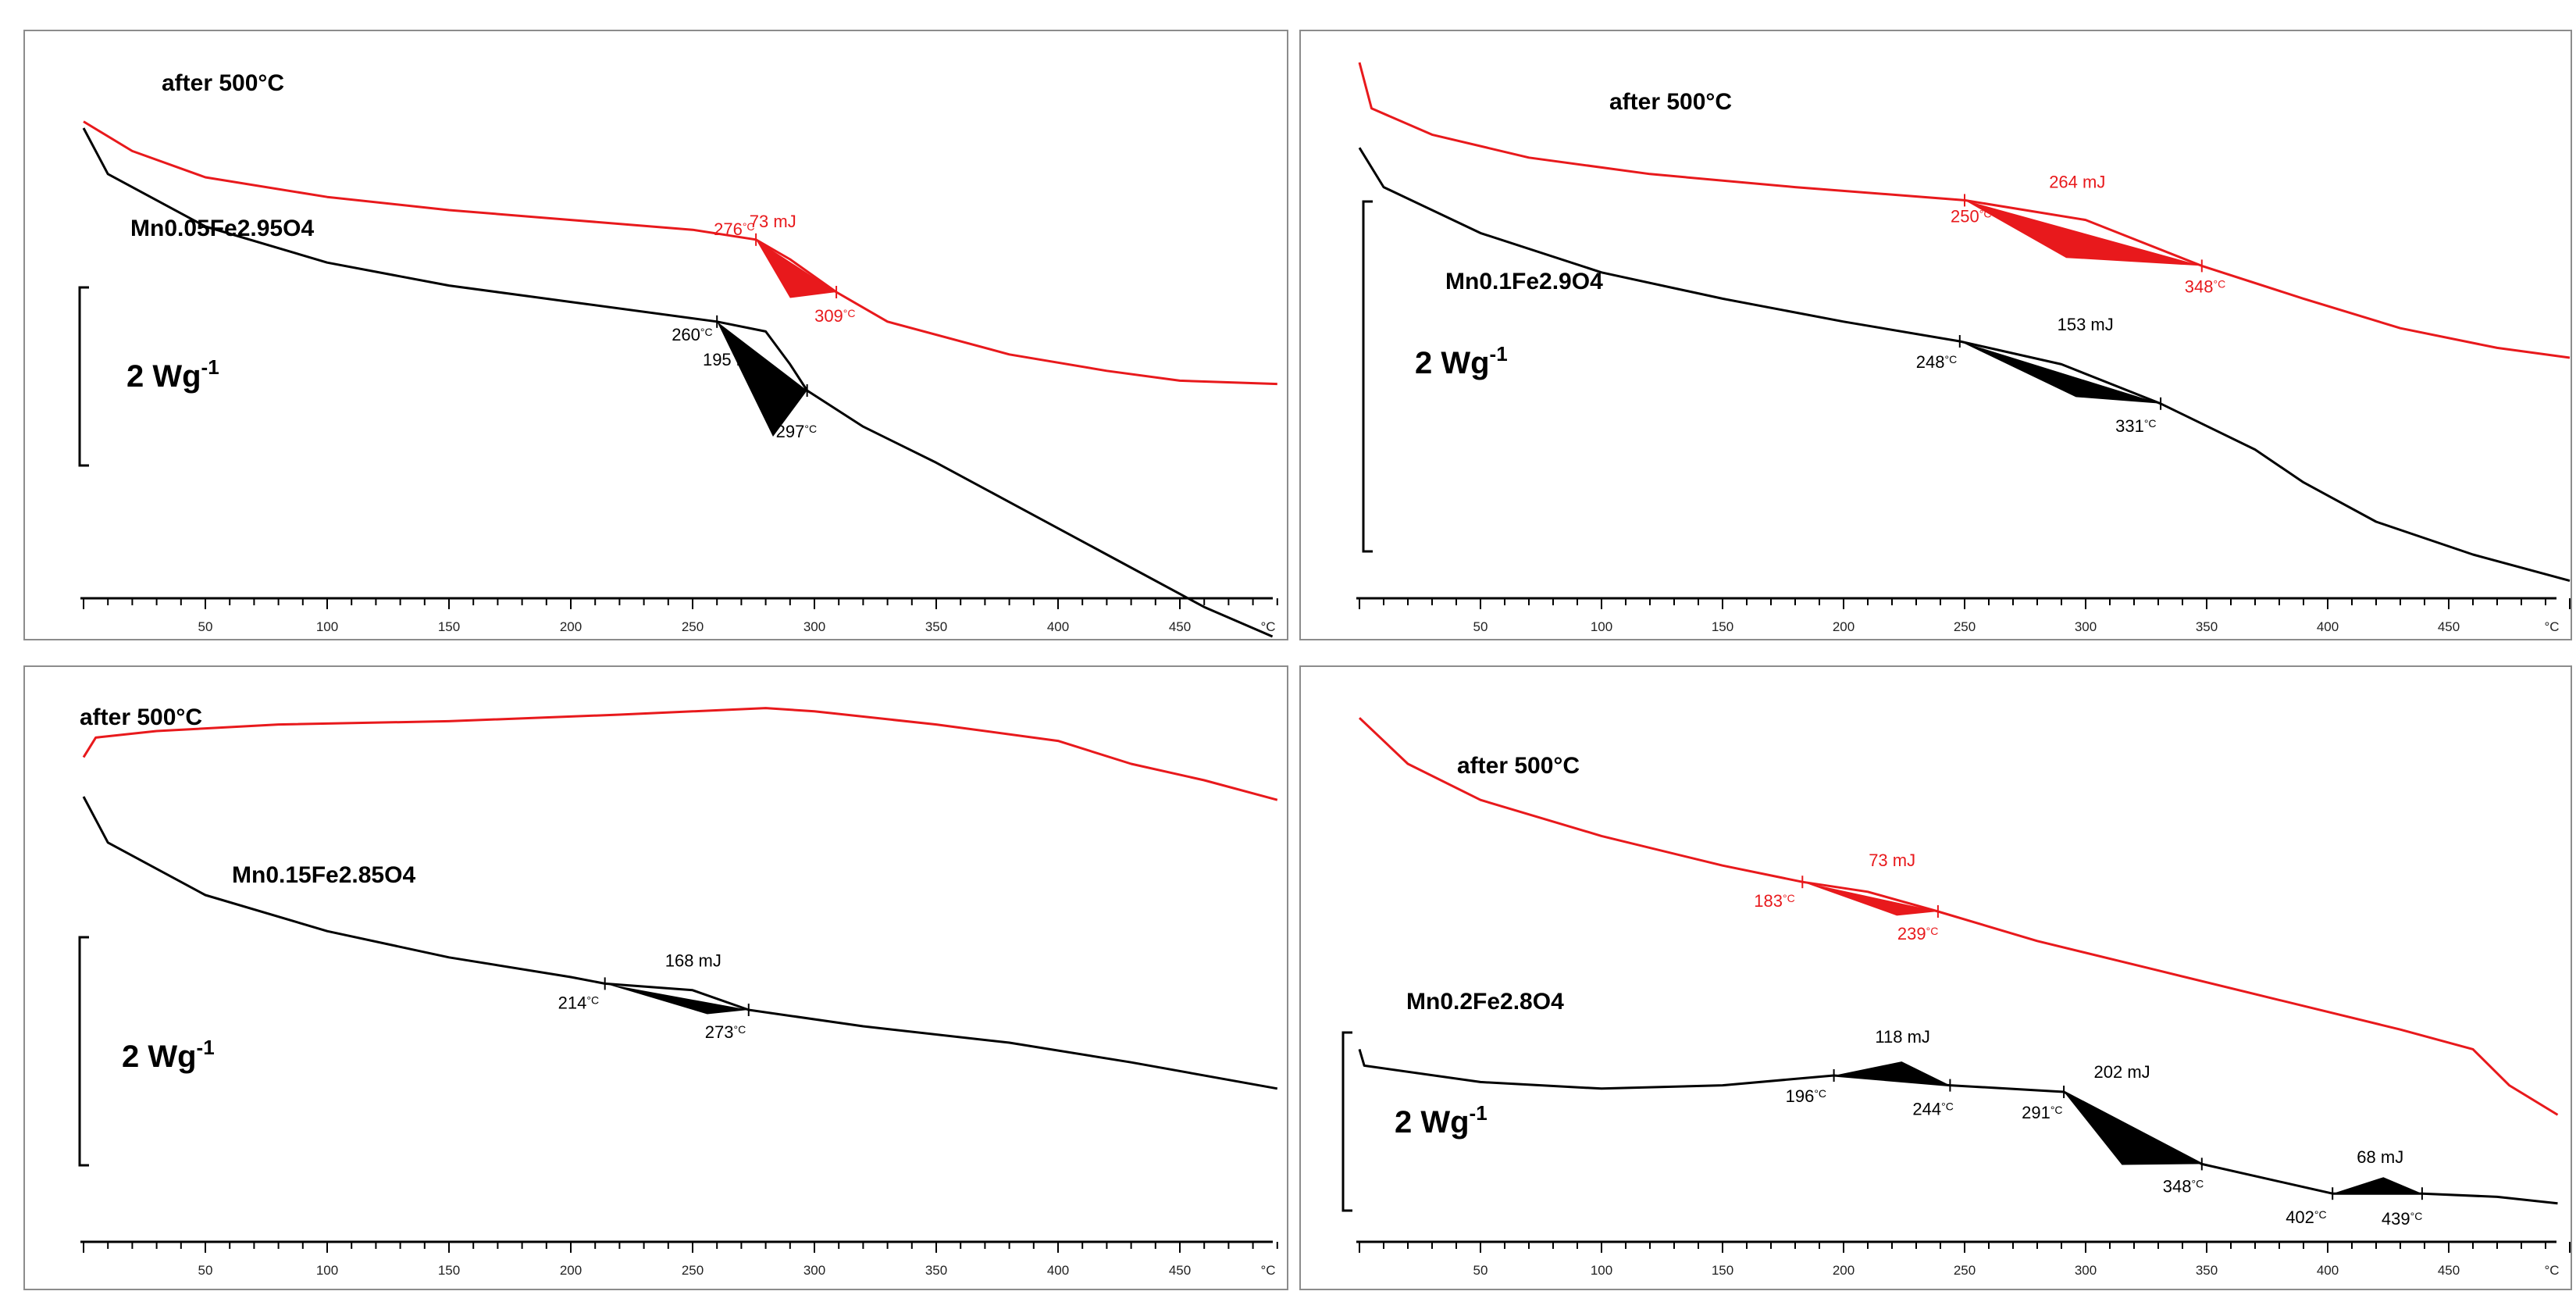 Image resolution: width=2576 pixels, height=1309 pixels. What do you see at coordinates (834, 316) in the screenshot?
I see `peak-end-label: 309°C` at bounding box center [834, 316].